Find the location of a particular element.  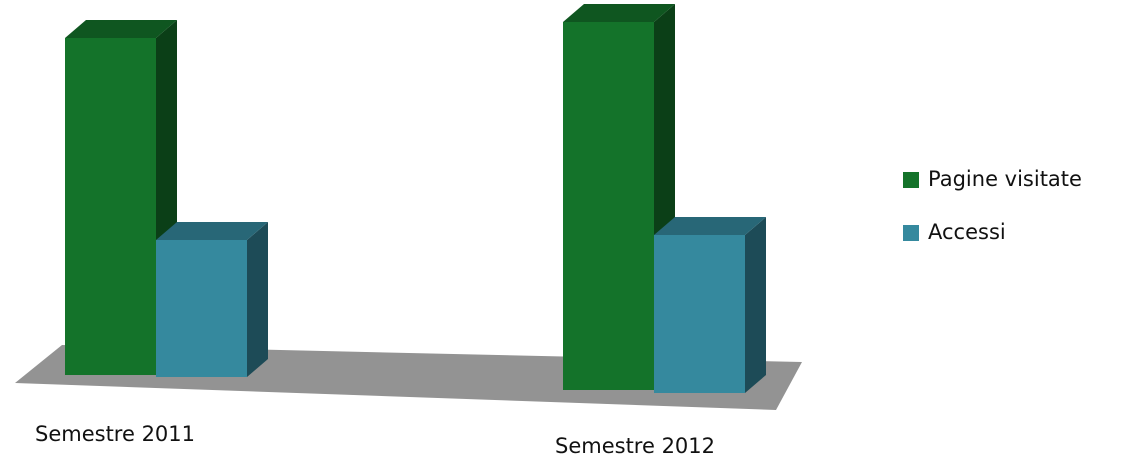

legend-label: Accessi is located at coordinates (967, 232).